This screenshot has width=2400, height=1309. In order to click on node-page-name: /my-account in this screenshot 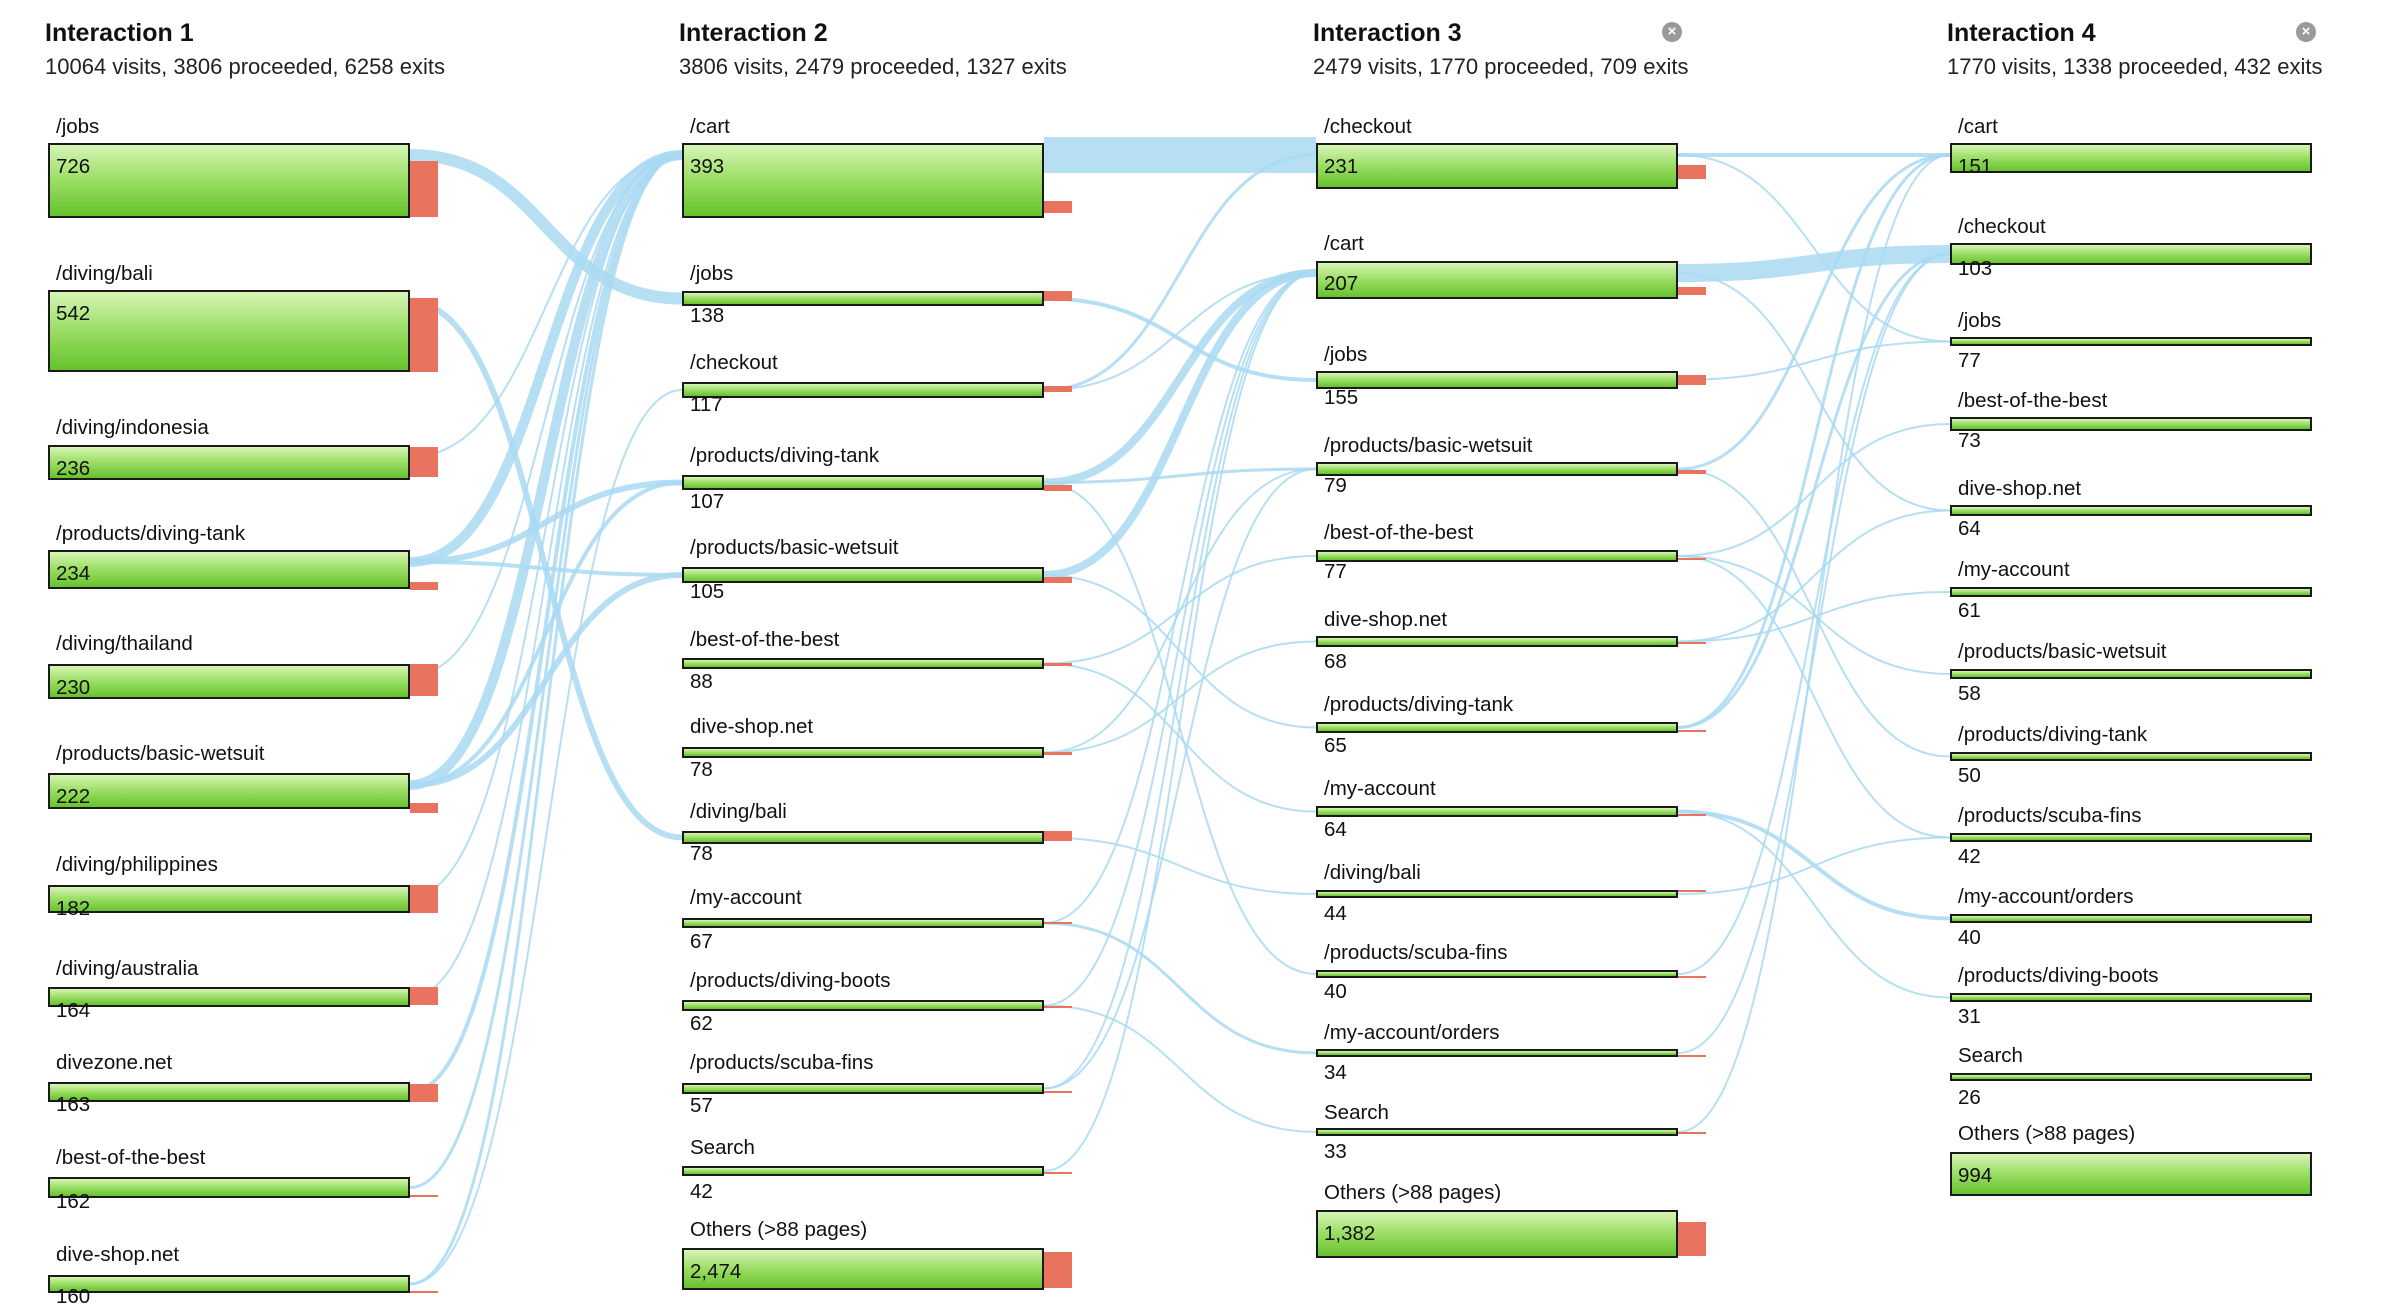, I will do `click(2014, 569)`.